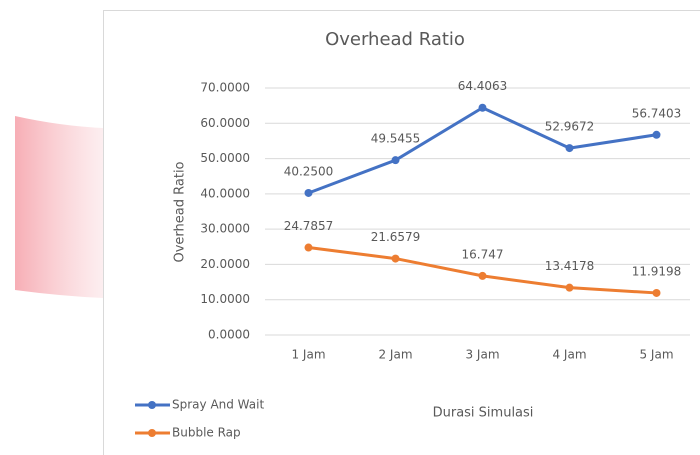 The width and height of the screenshot is (700, 455). I want to click on x-tick-label: 3 Jam, so click(482, 355).